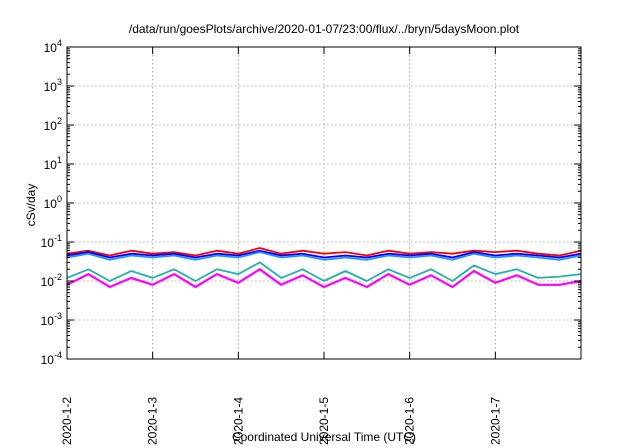  What do you see at coordinates (53, 46) in the screenshot?
I see `y-tick-label: 10⁴` at bounding box center [53, 46].